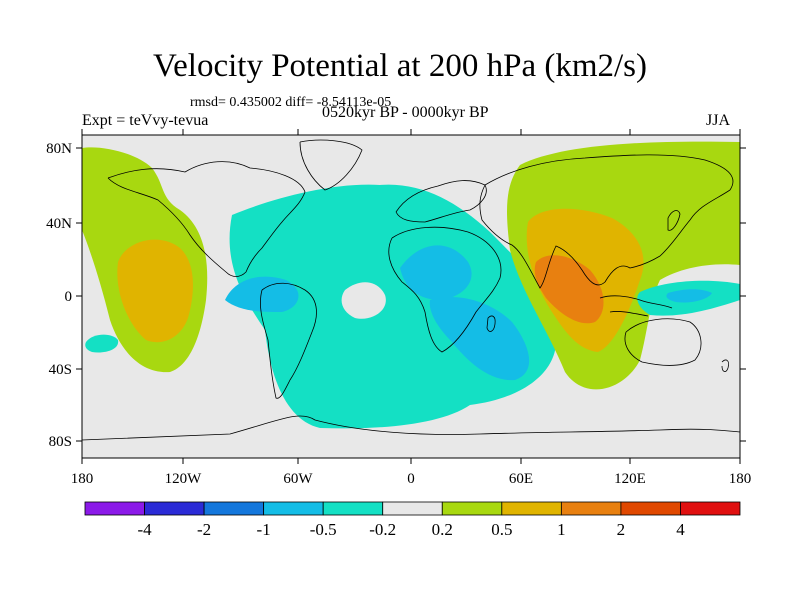  What do you see at coordinates (382, 529) in the screenshot?
I see `colorbar-label: -0.2` at bounding box center [382, 529].